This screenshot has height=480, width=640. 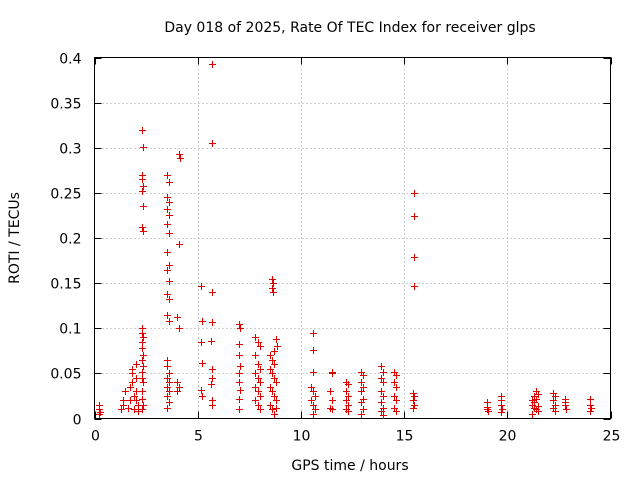 What do you see at coordinates (349, 466) in the screenshot?
I see `x-axis-label: GPS time / hours` at bounding box center [349, 466].